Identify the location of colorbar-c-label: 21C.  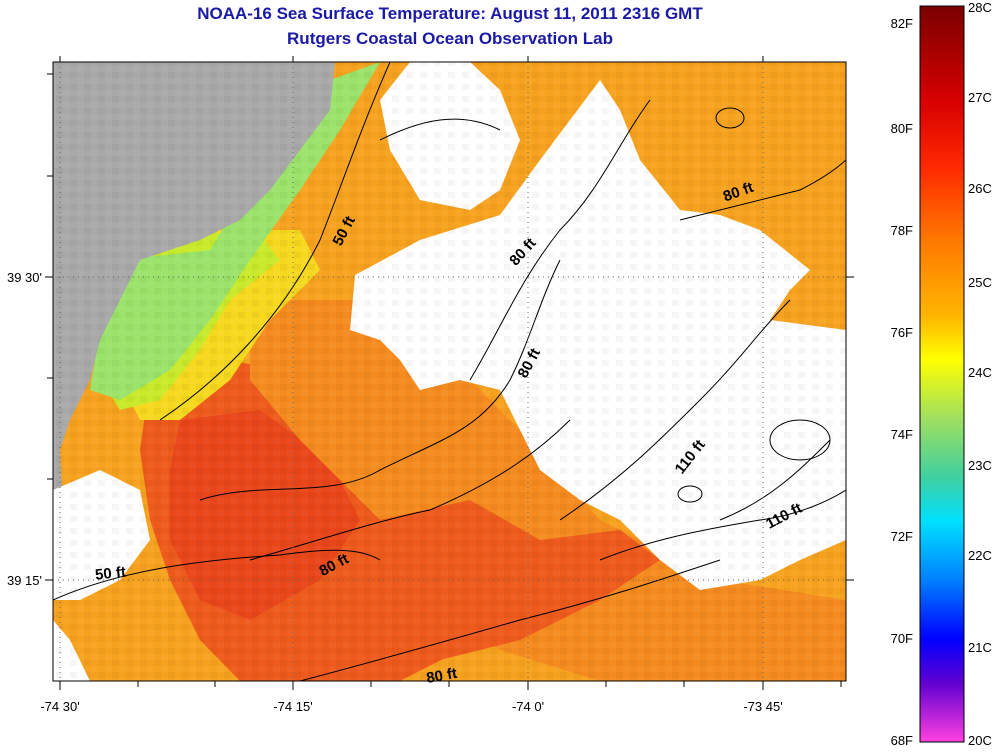
(980, 647).